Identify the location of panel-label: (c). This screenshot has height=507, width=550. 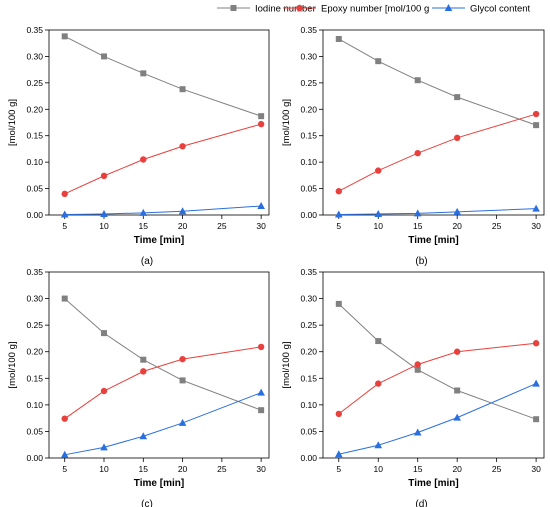
(147, 503).